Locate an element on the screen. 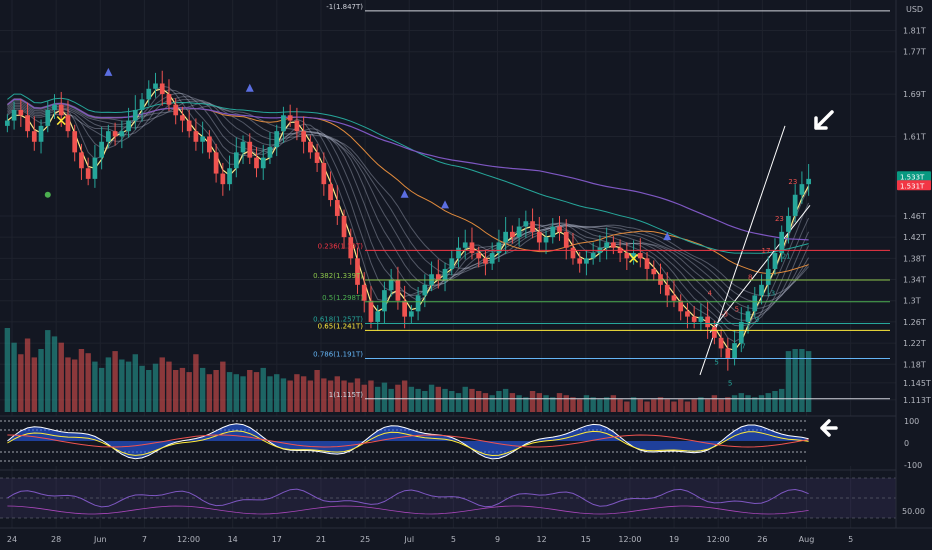 This screenshot has height=550, width=932. fib-level-label: 0.65(1.241T) is located at coordinates (341, 326).